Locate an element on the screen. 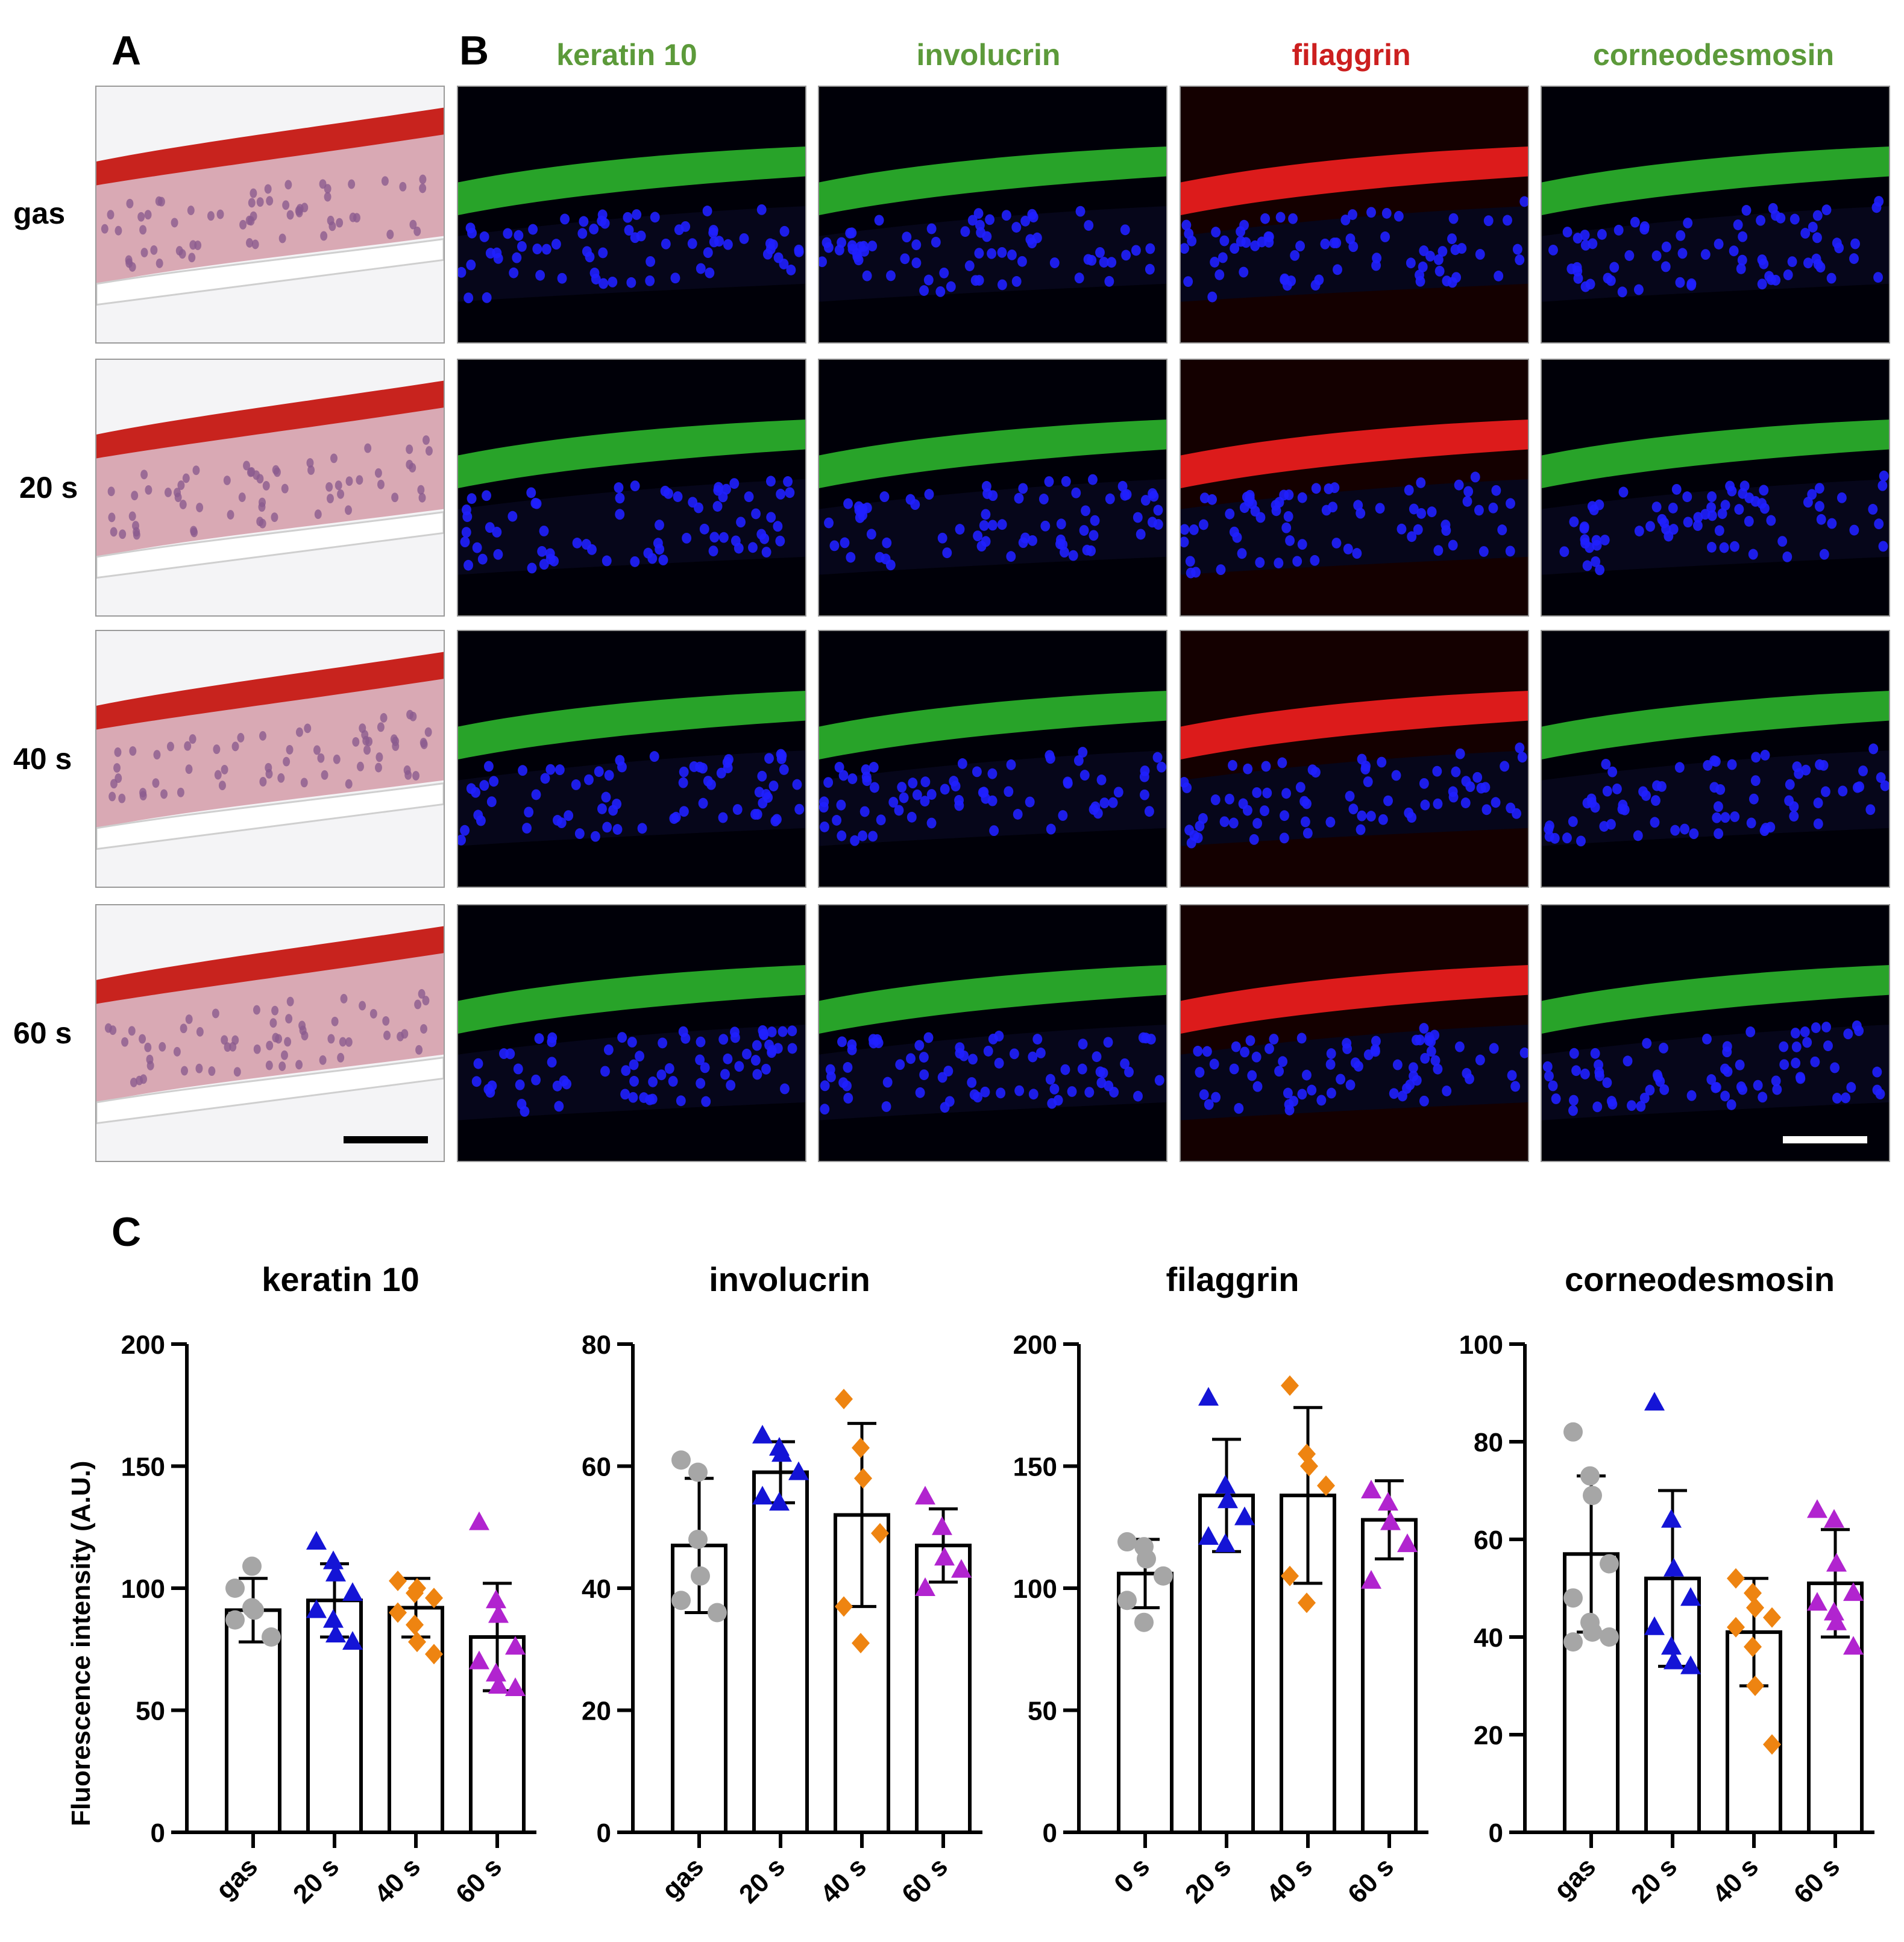 This screenshot has width=1904, height=1942. micrograph-he-60s is located at coordinates (270, 1033).